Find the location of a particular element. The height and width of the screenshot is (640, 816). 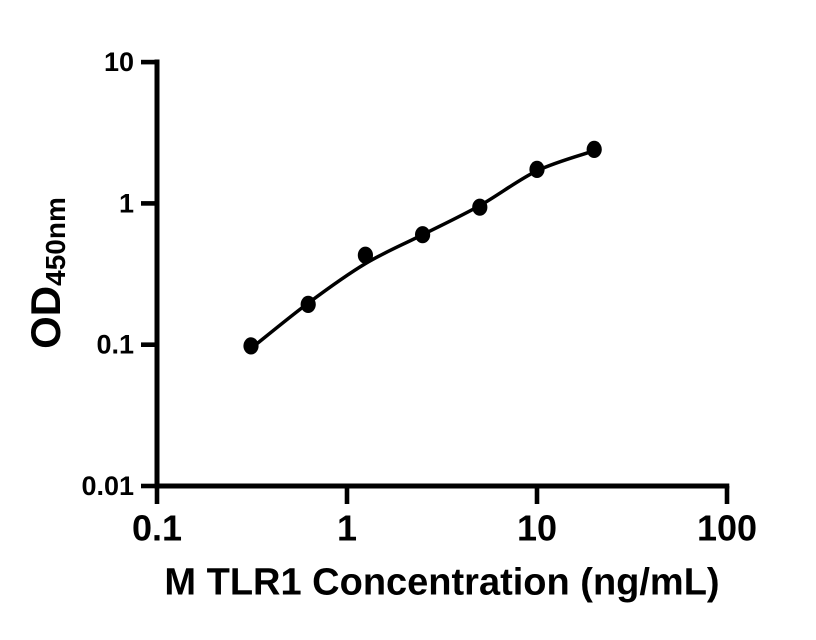

y-axis-title-subscript: 450nm is located at coordinates (55, 241).